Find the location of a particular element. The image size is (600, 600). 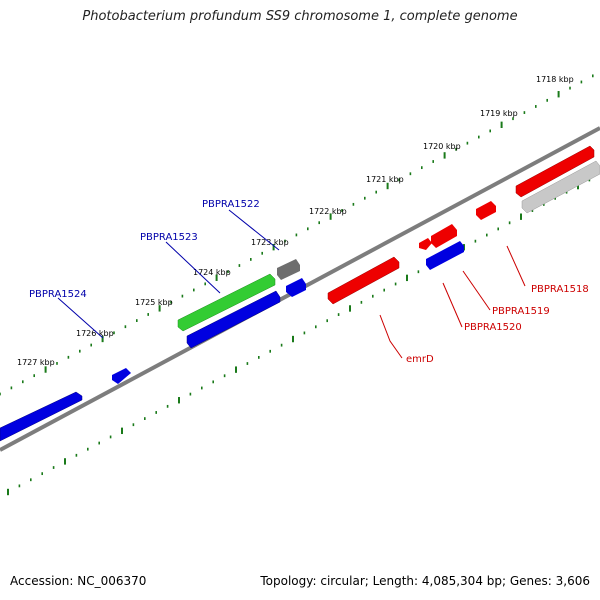

gene-label-pbpra1520: PBPRA1520 is located at coordinates (493, 327).